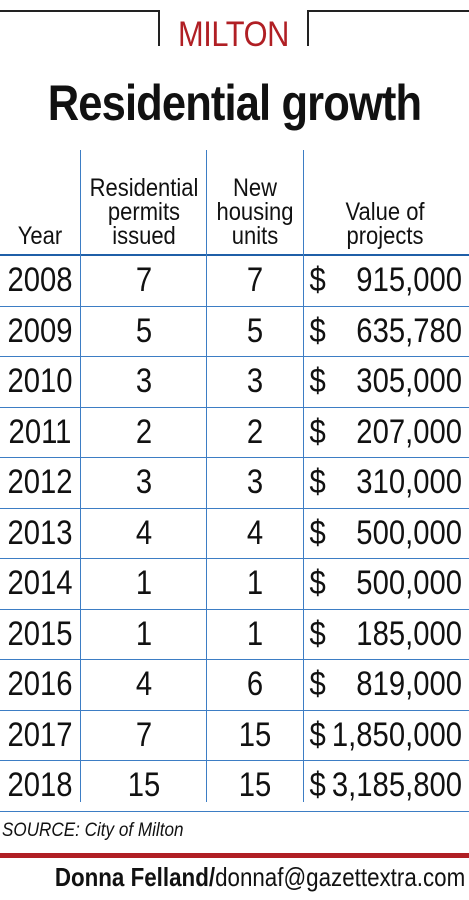 The image size is (469, 900). I want to click on source-note: SOURCE: City of Milton, so click(93, 830).